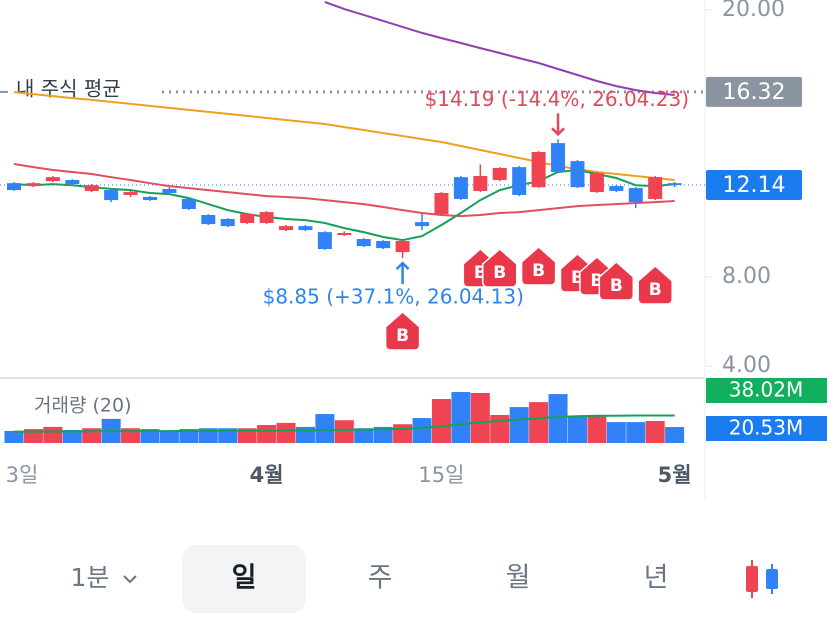 The image size is (835, 639). What do you see at coordinates (393, 297) in the screenshot?
I see `annotation-text: $8.85 (+37.1%, 26.04.13)` at bounding box center [393, 297].